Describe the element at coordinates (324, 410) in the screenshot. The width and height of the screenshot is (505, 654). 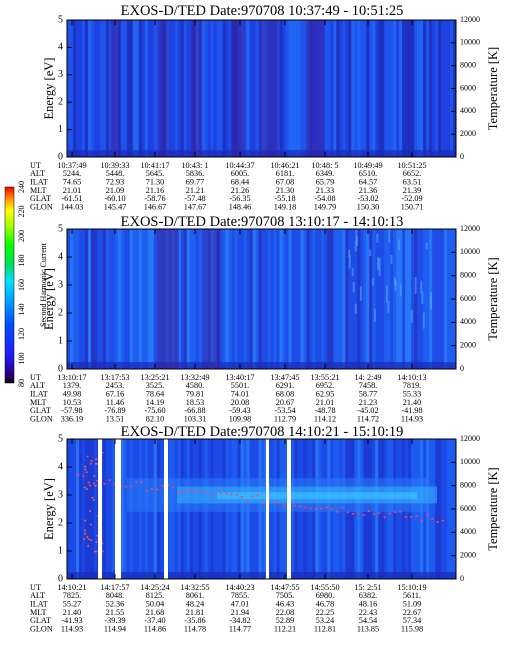
I see `orbit-cell: -48.78` at that location.